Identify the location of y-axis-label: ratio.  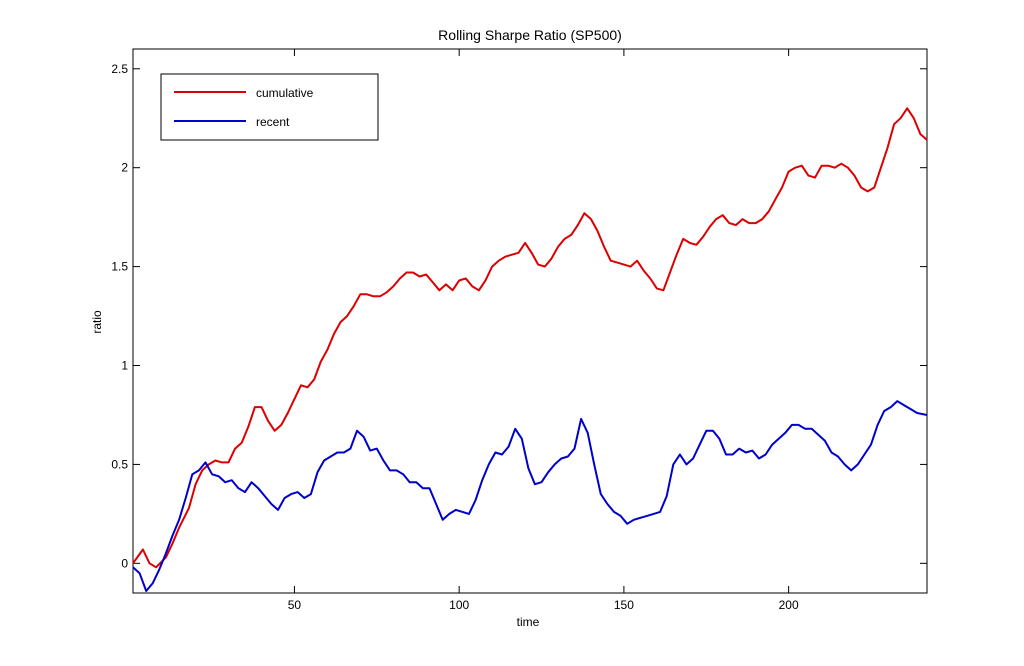
(97, 322).